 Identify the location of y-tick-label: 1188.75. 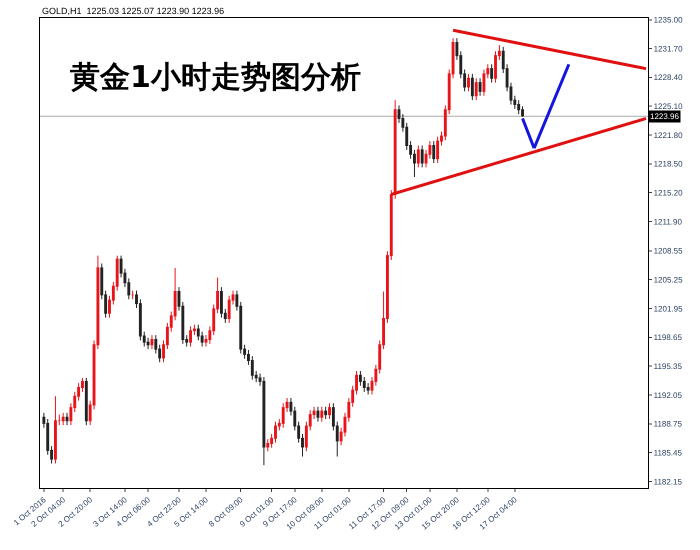
(668, 424).